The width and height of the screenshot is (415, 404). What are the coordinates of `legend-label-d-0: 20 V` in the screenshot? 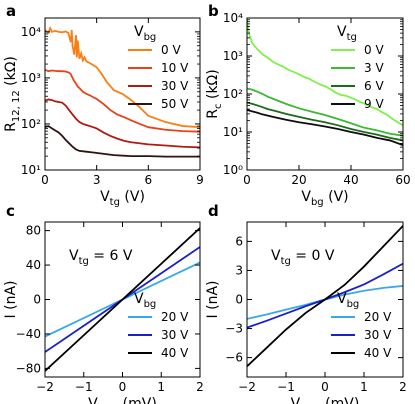 It's located at (378, 317).